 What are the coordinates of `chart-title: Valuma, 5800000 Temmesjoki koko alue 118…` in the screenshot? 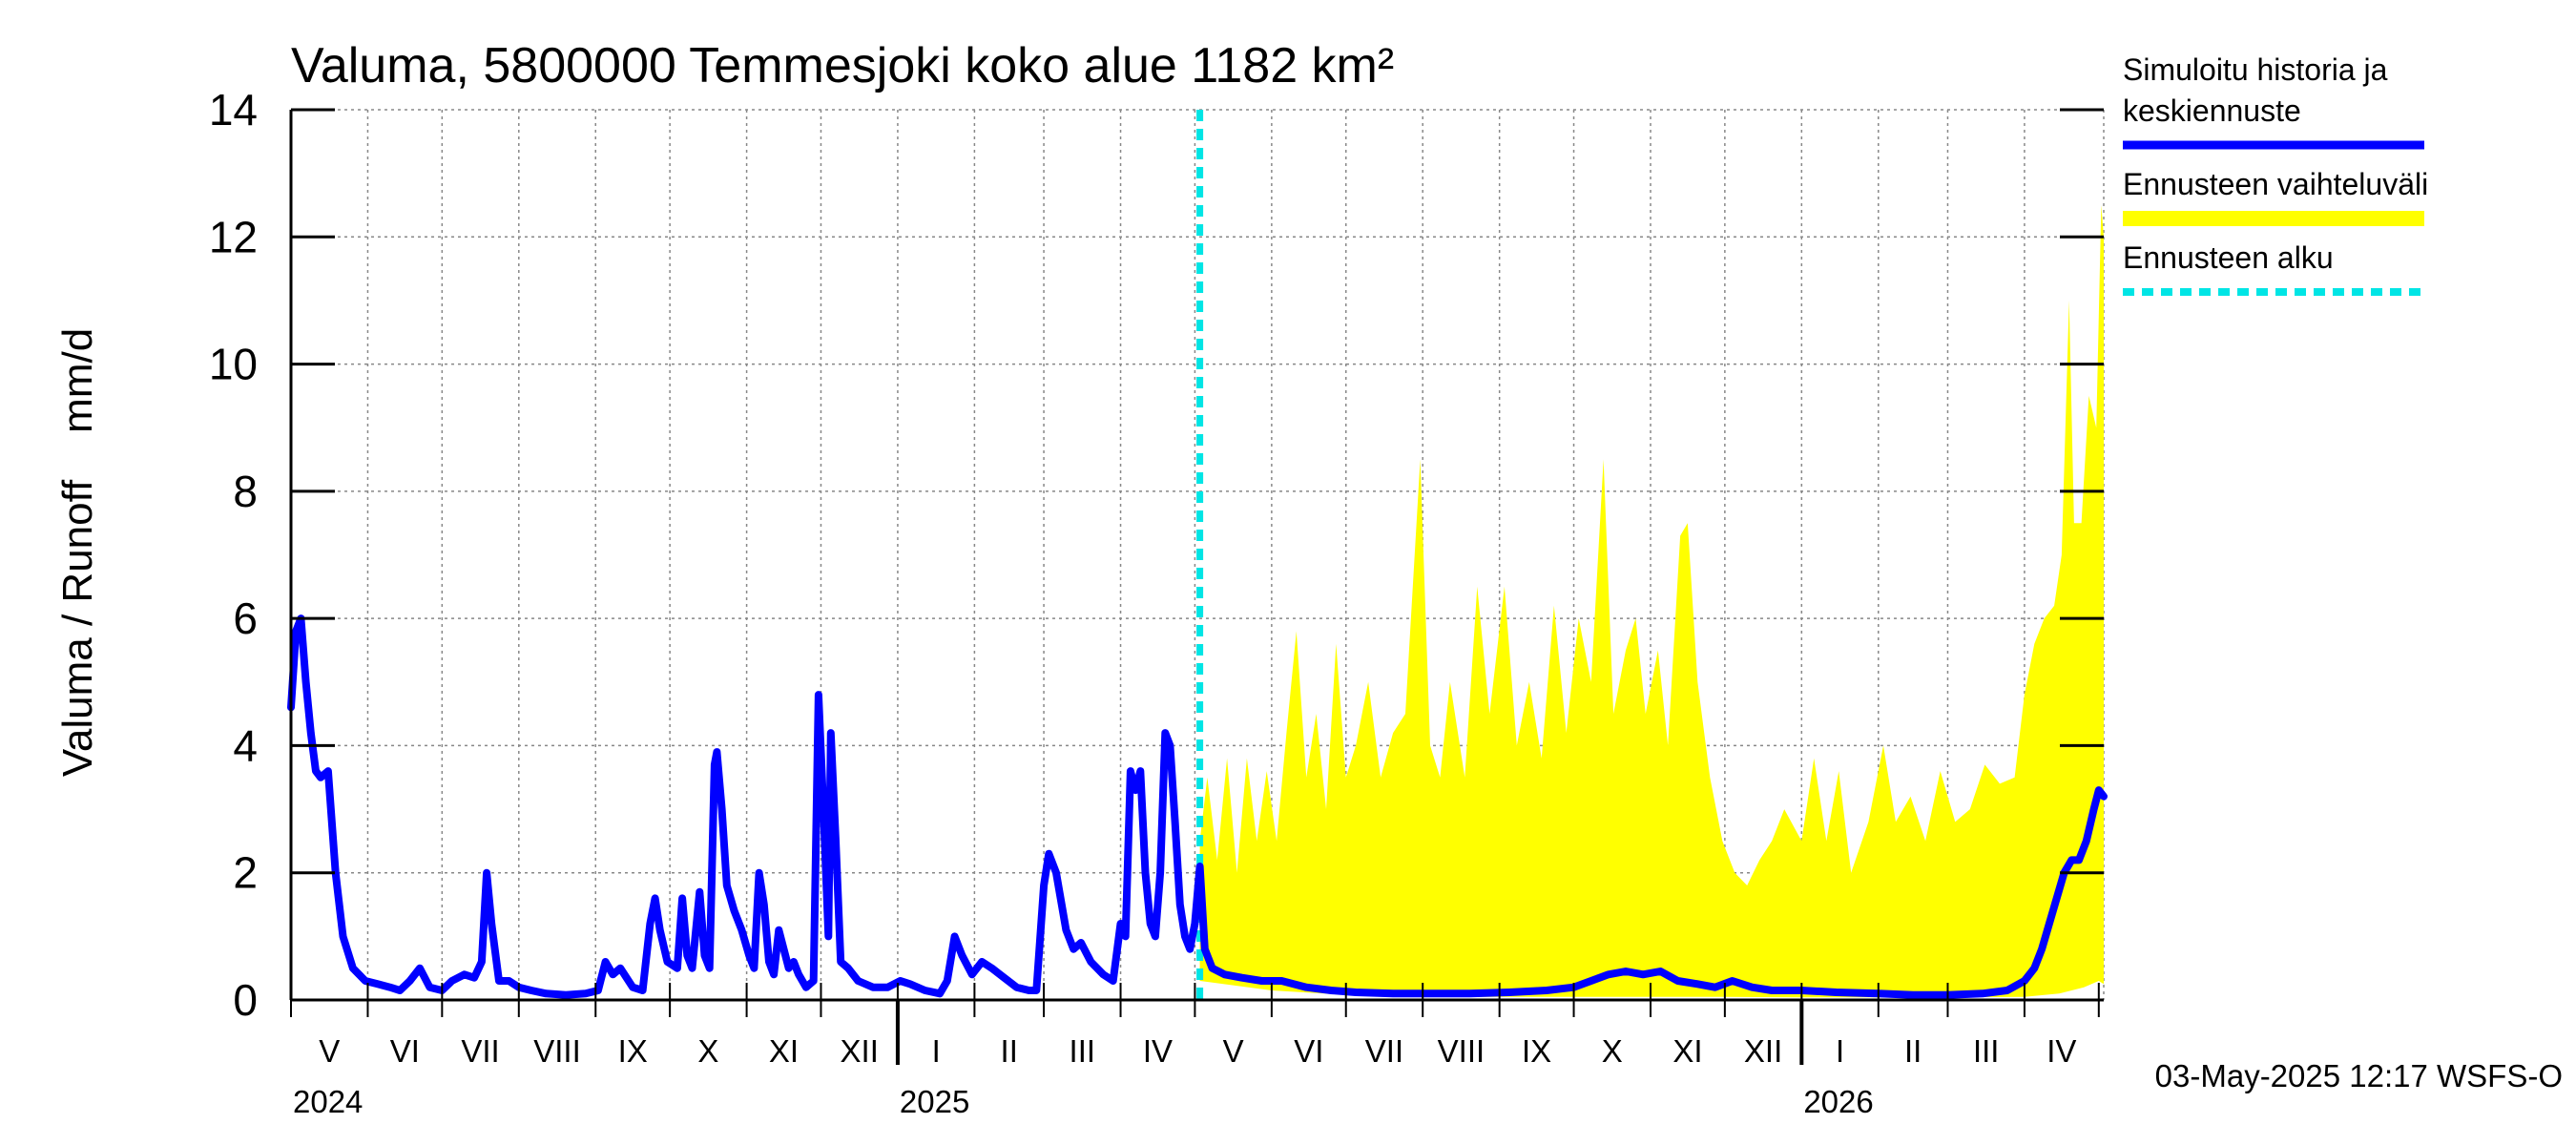 It's located at (842, 66).